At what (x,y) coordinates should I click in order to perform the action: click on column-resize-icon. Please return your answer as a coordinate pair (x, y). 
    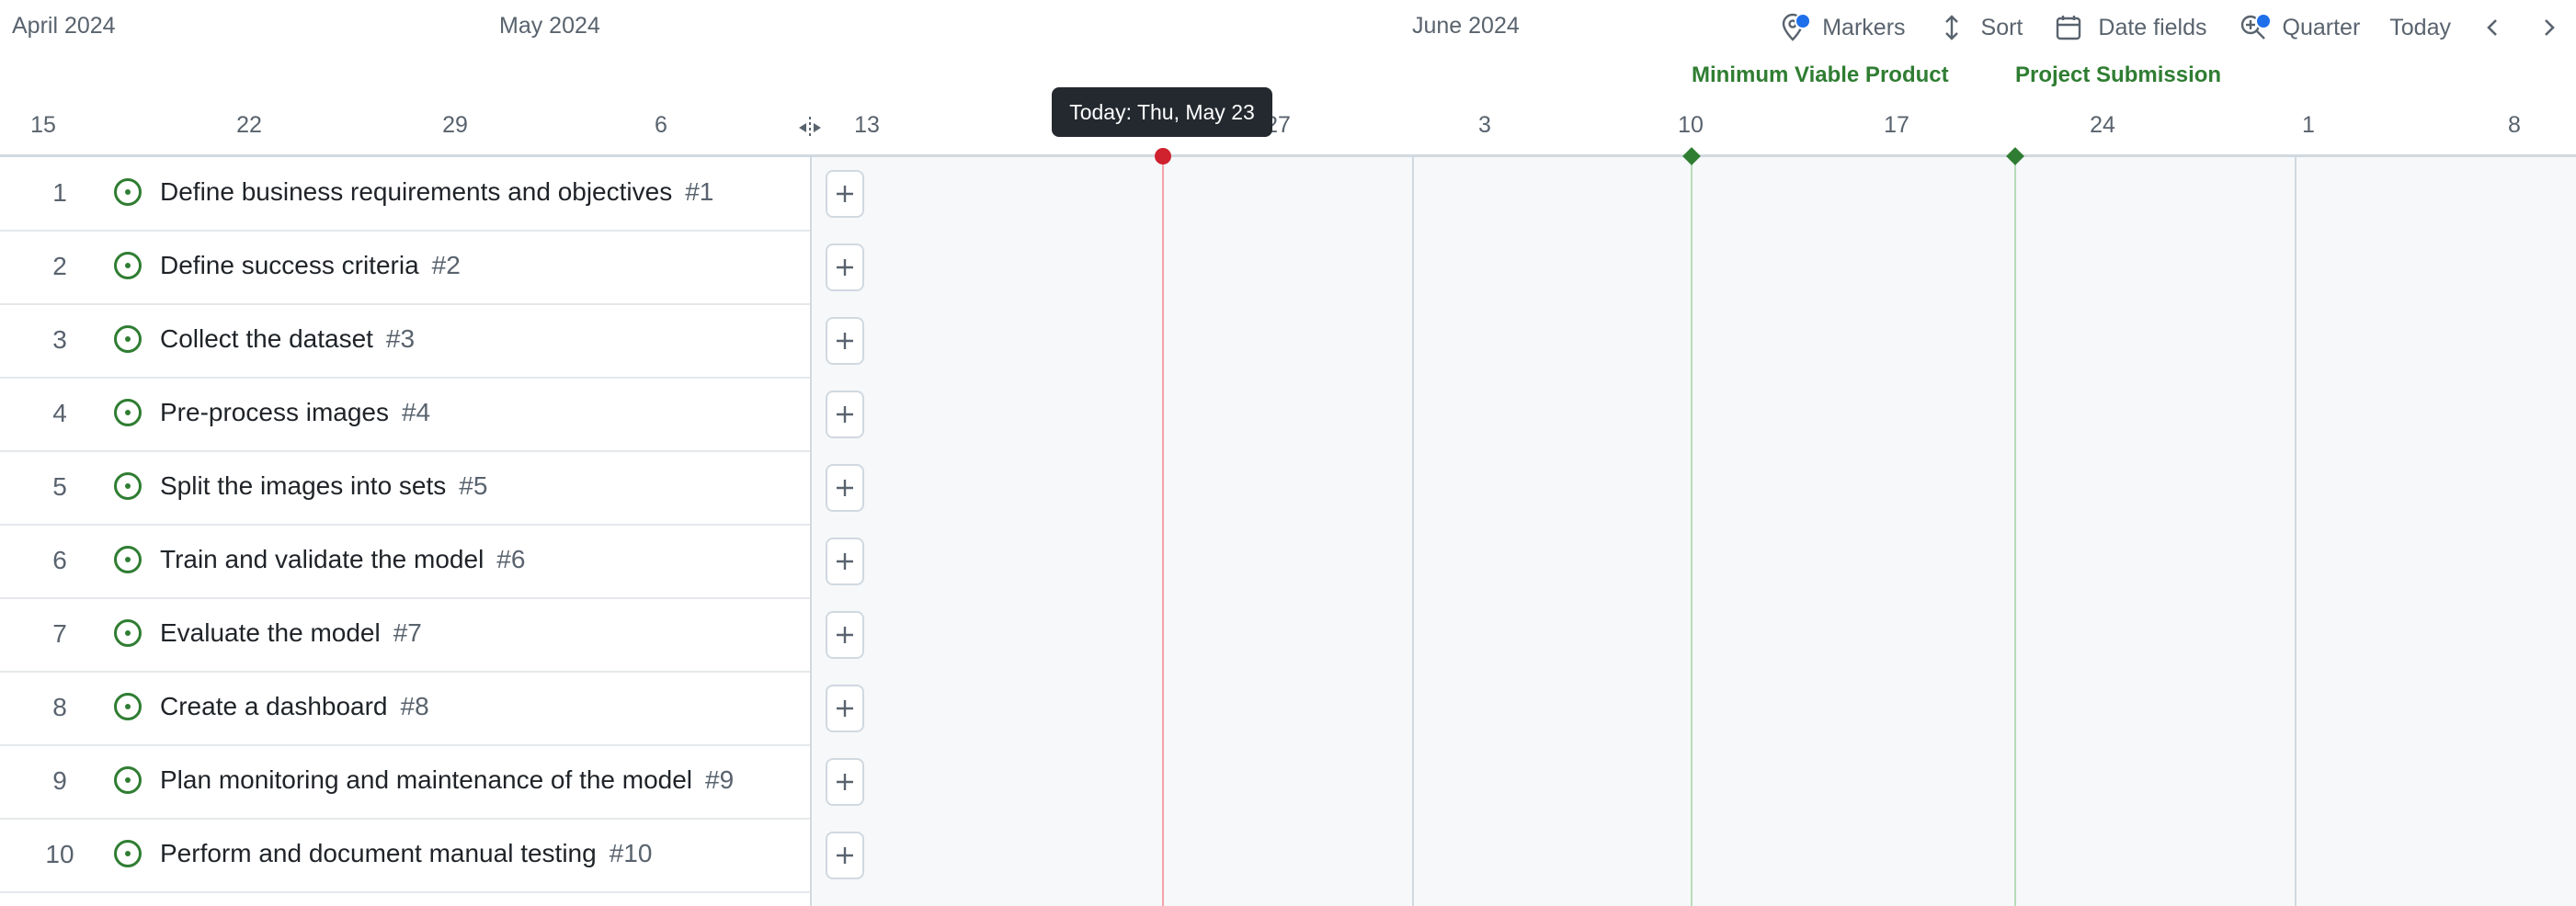
    Looking at the image, I should click on (810, 128).